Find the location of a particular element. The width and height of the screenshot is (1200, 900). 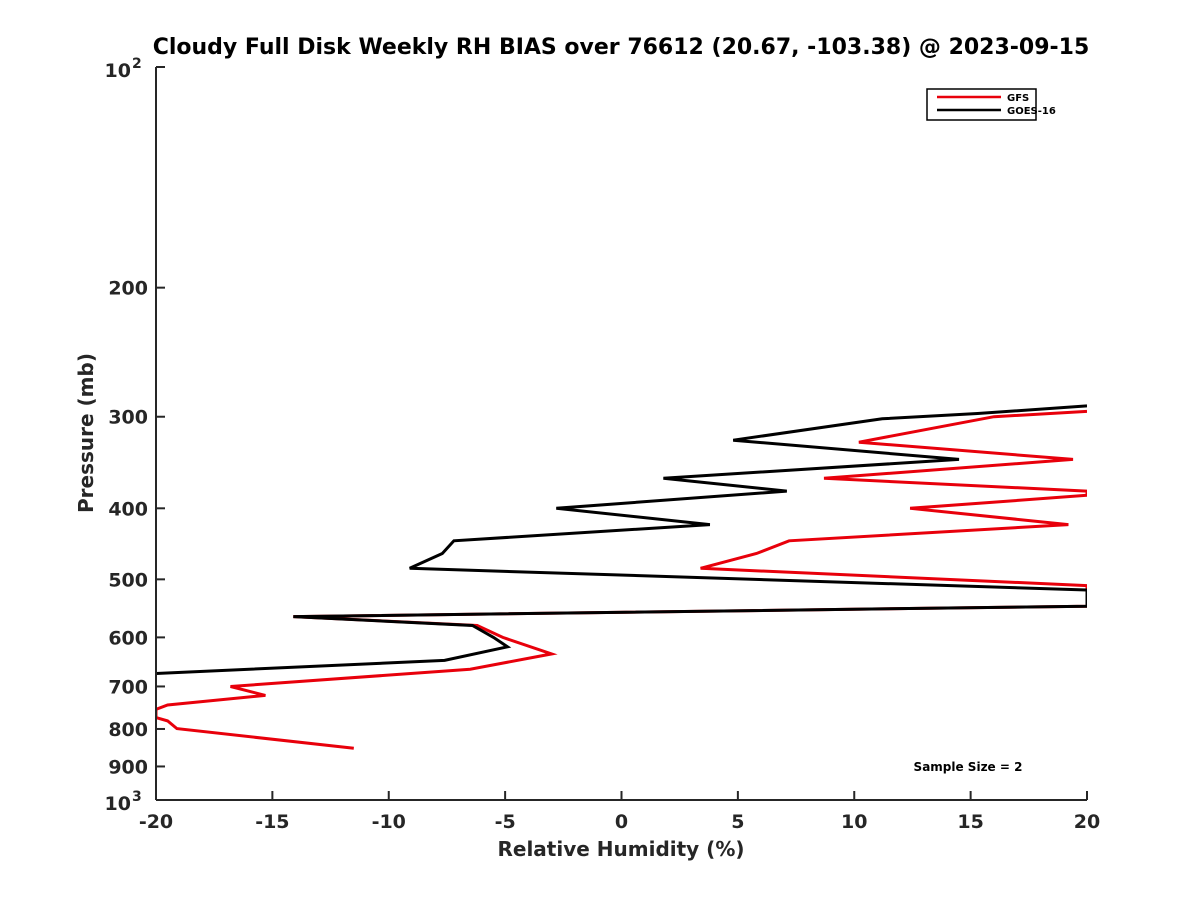

y-tick-label-exponent: 2 is located at coordinates (137, 64).